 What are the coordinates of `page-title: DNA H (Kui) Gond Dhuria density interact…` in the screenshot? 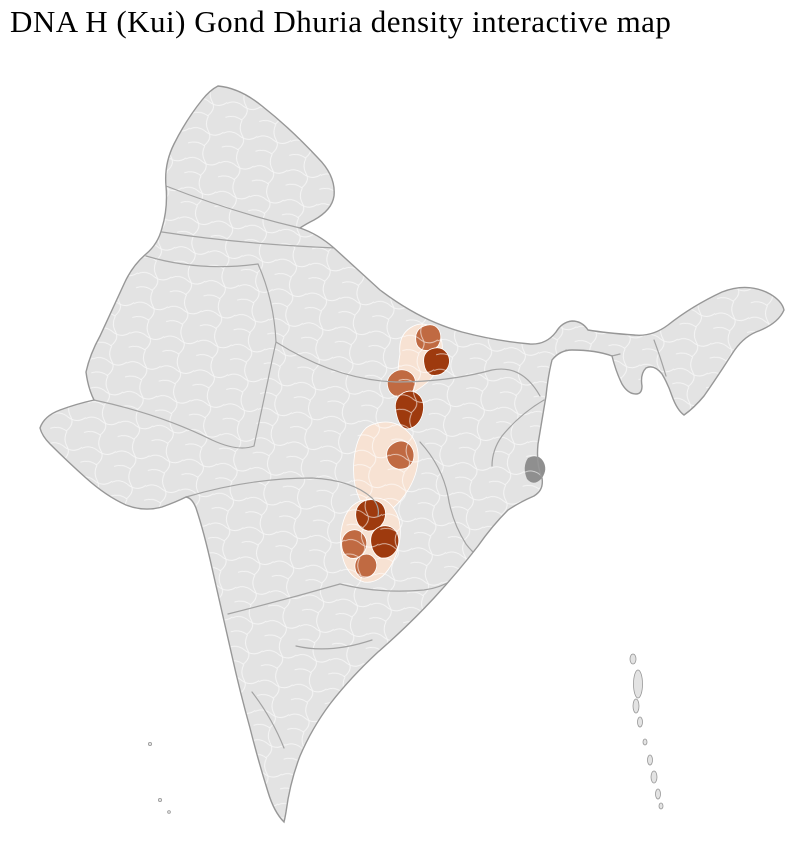 It's located at (341, 21).